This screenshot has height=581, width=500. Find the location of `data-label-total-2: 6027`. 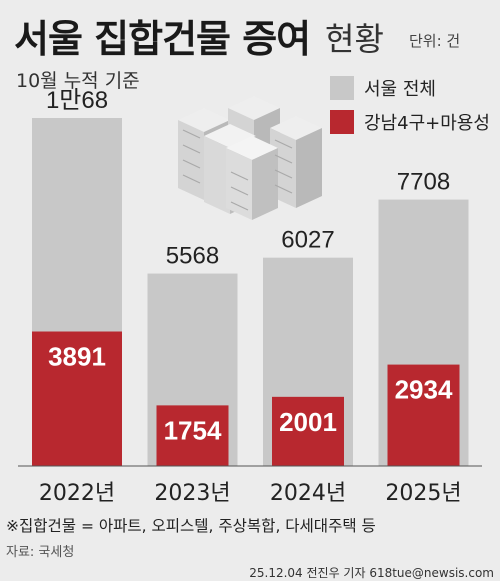

data-label-total-2: 6027 is located at coordinates (307, 240).